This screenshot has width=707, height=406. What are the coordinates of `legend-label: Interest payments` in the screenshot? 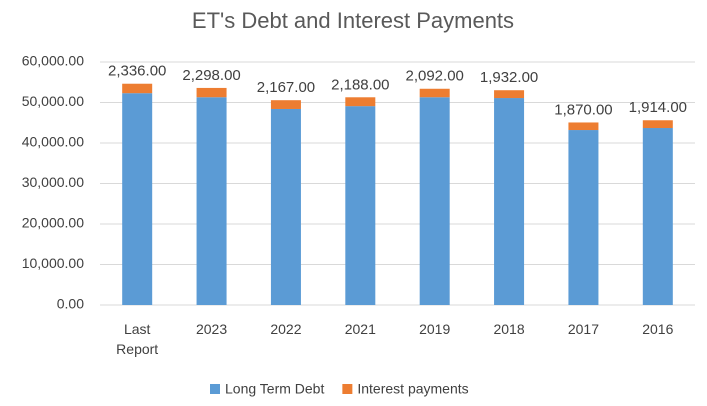 It's located at (412, 389).